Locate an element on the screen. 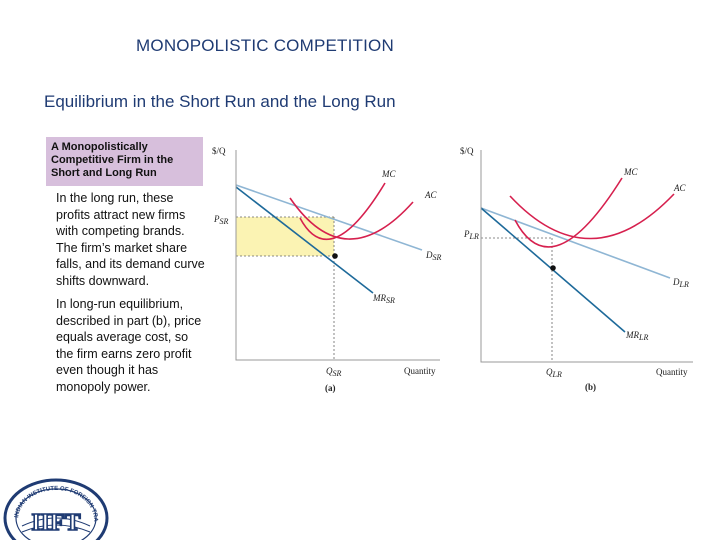  demand-curve-b is located at coordinates (575, 243).